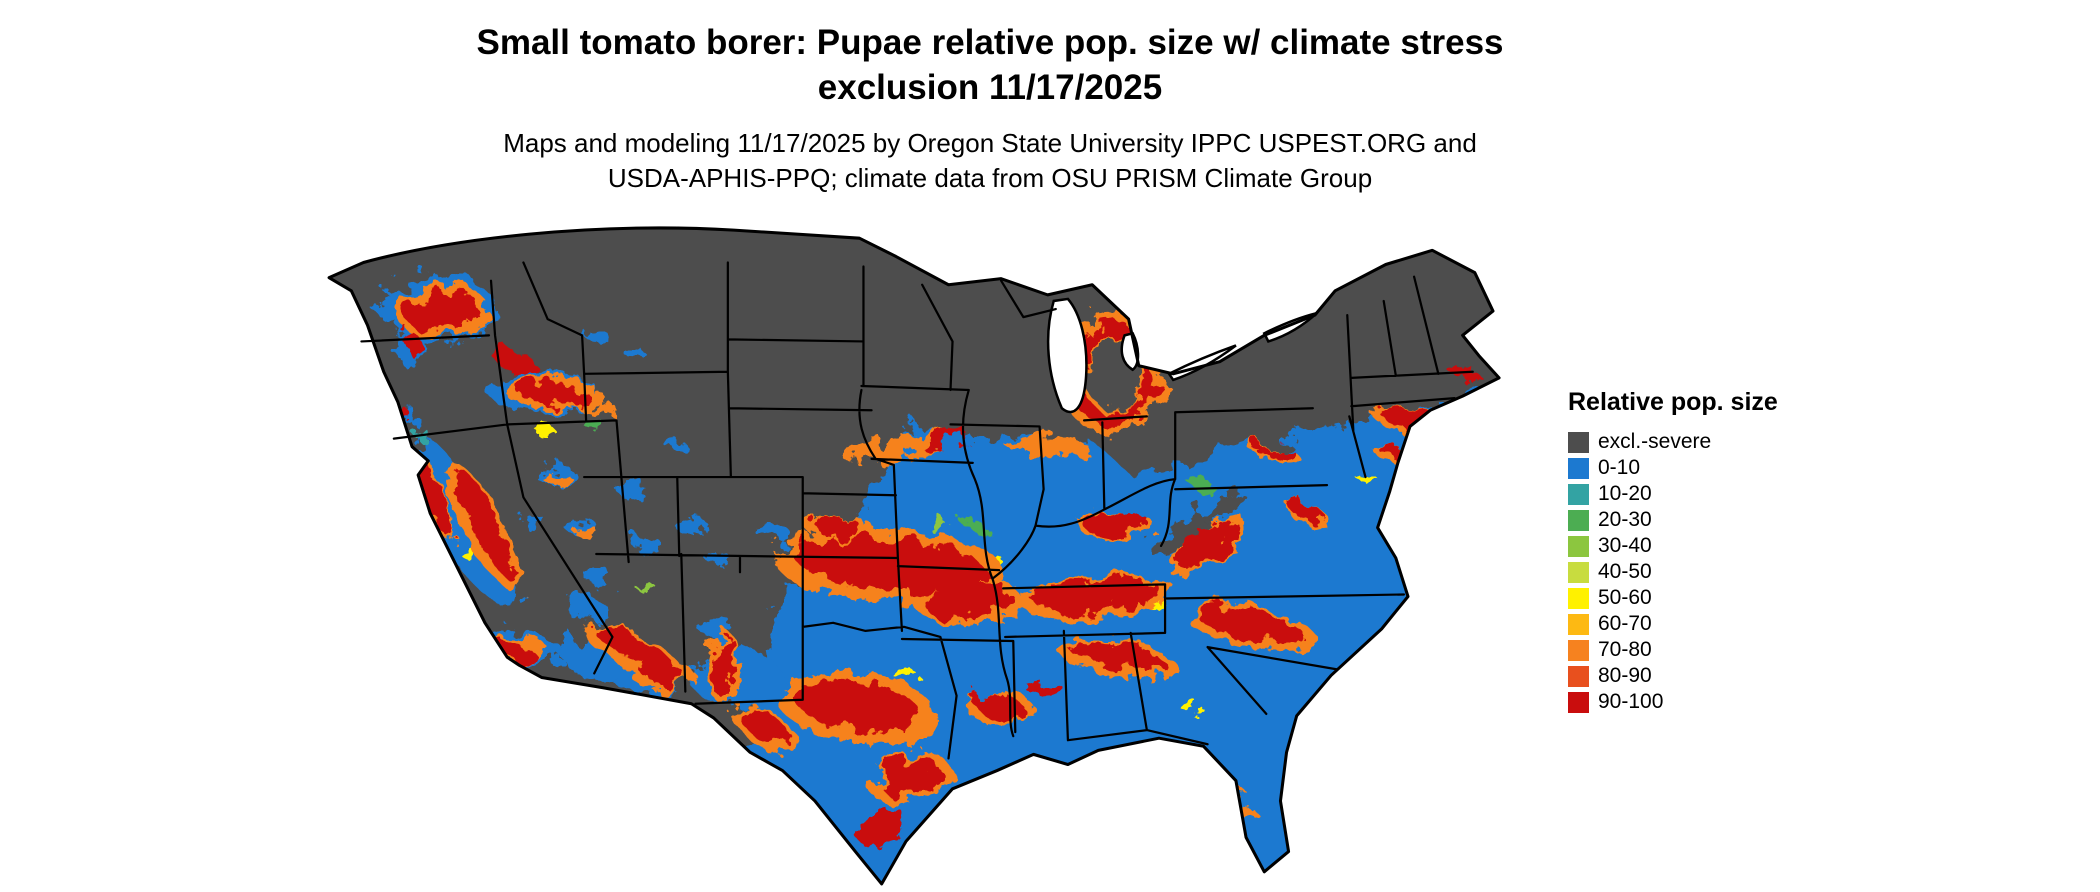 Image resolution: width=2100 pixels, height=892 pixels. Describe the element at coordinates (1673, 702) in the screenshot. I see `legend-item: 90-100` at that location.